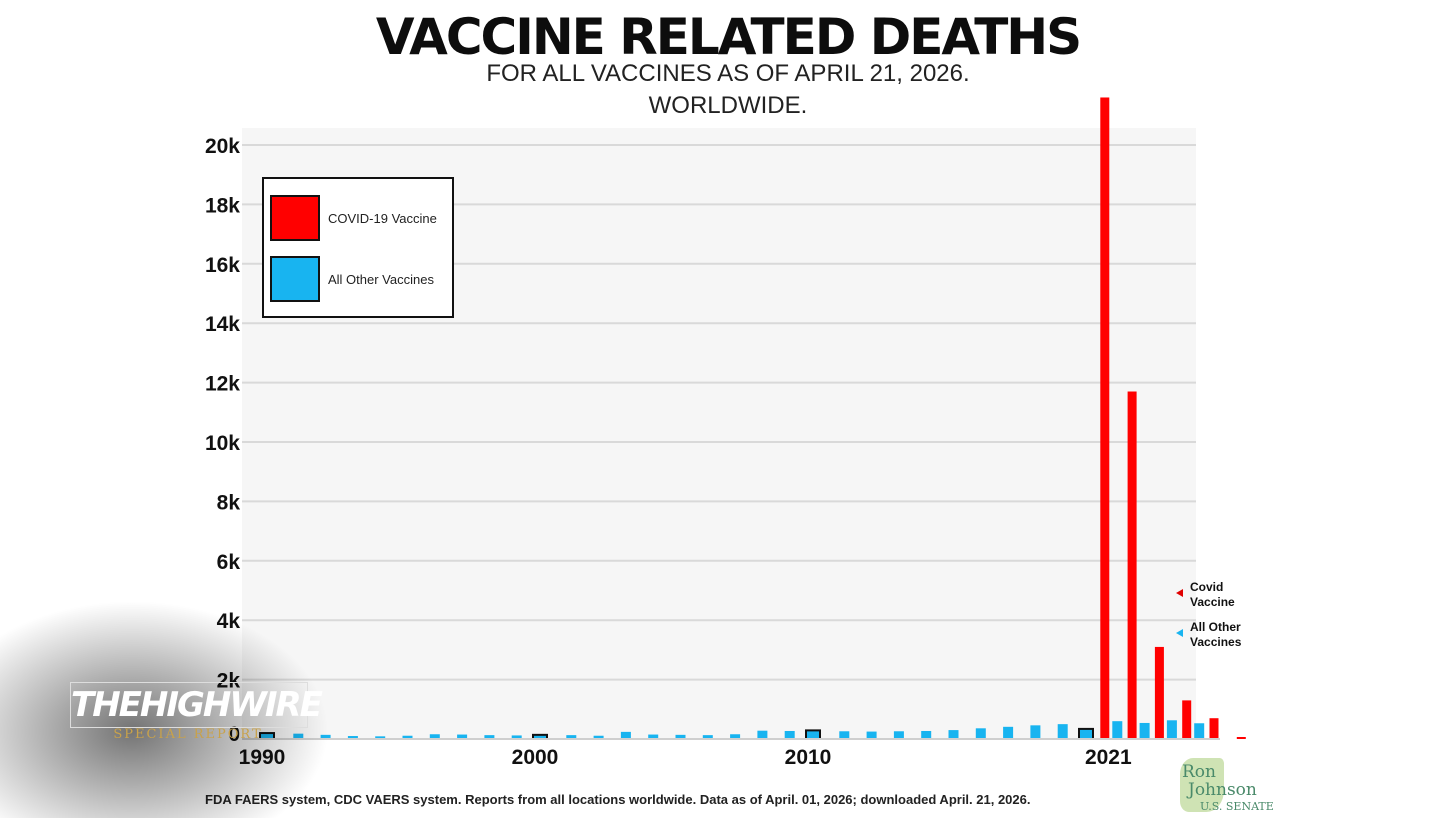 Image resolution: width=1456 pixels, height=818 pixels. What do you see at coordinates (728, 73) in the screenshot?
I see `chart-subtitle: FOR ALL VACCINES AS OF APRIL 21, 2026.` at bounding box center [728, 73].